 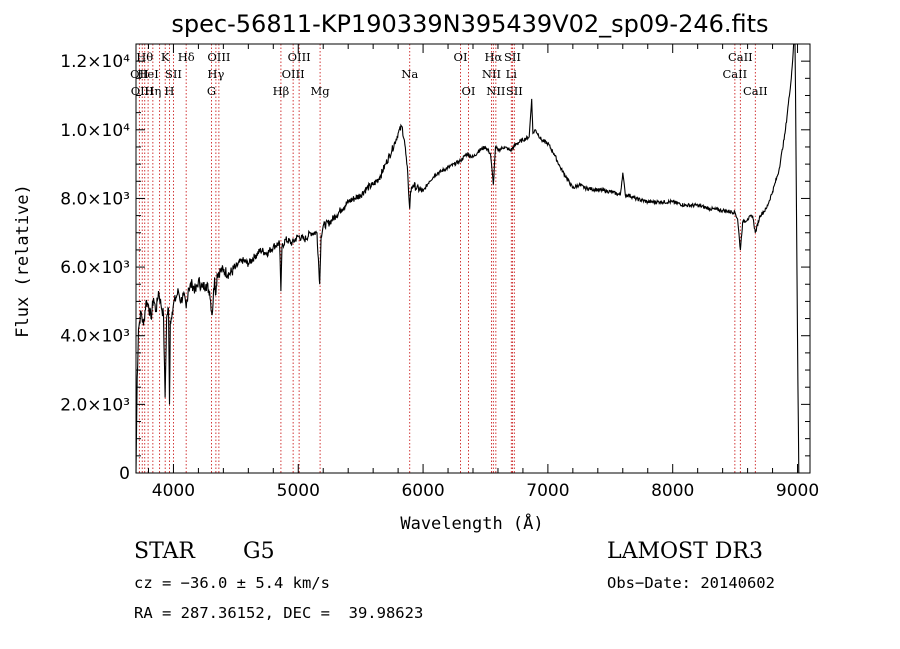 I want to click on x-tick-label: 6000, so click(x=422, y=491).